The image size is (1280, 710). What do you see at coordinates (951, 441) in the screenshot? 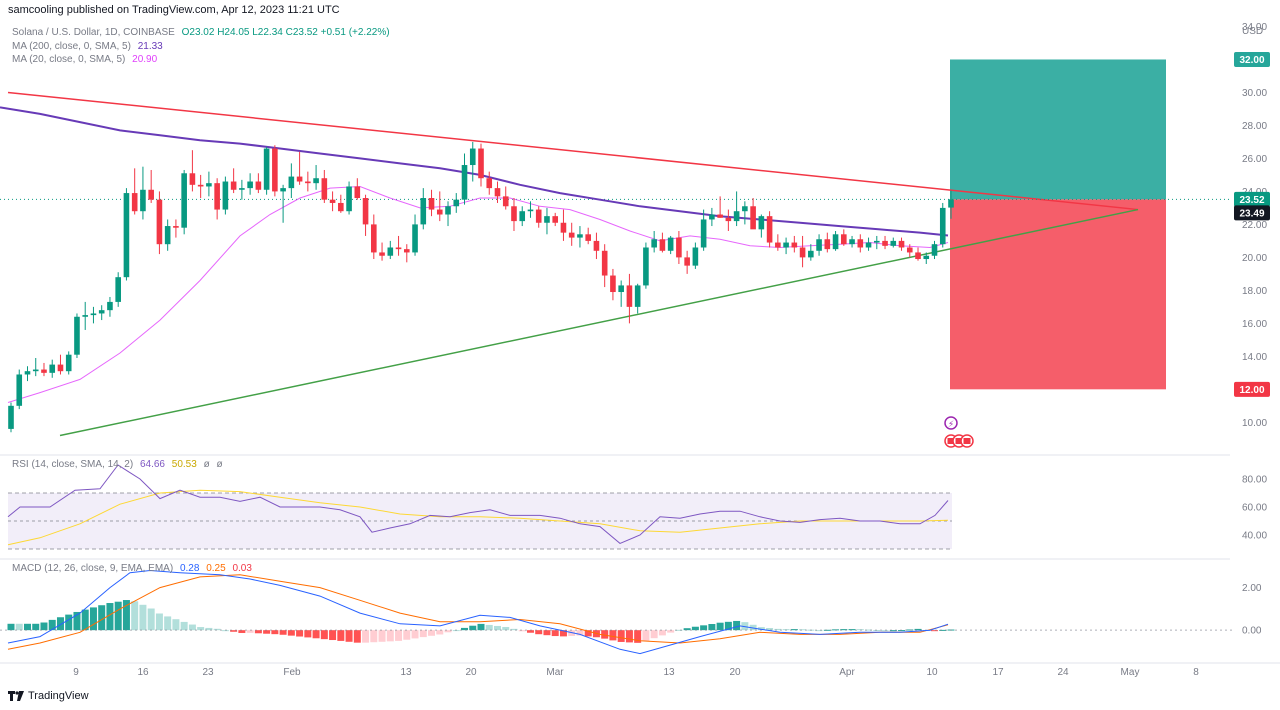
I see `us-flag-stripes-icon` at bounding box center [951, 441].